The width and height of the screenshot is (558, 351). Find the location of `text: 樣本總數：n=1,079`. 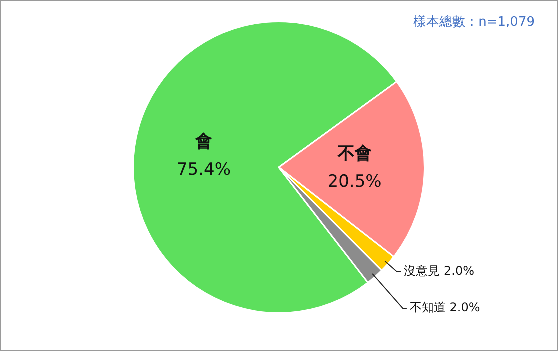

text: 樣本總數：n=1,079 is located at coordinates (474, 22).